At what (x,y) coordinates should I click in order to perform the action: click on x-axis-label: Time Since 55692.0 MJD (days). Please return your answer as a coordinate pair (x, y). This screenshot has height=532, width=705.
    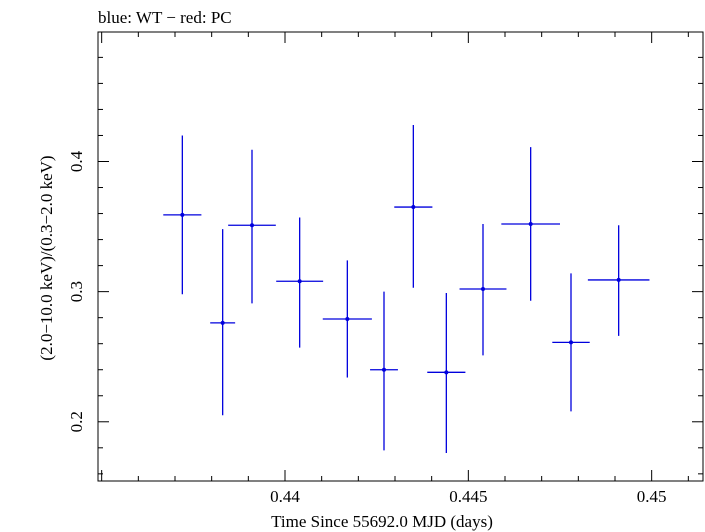
    Looking at the image, I should click on (382, 521).